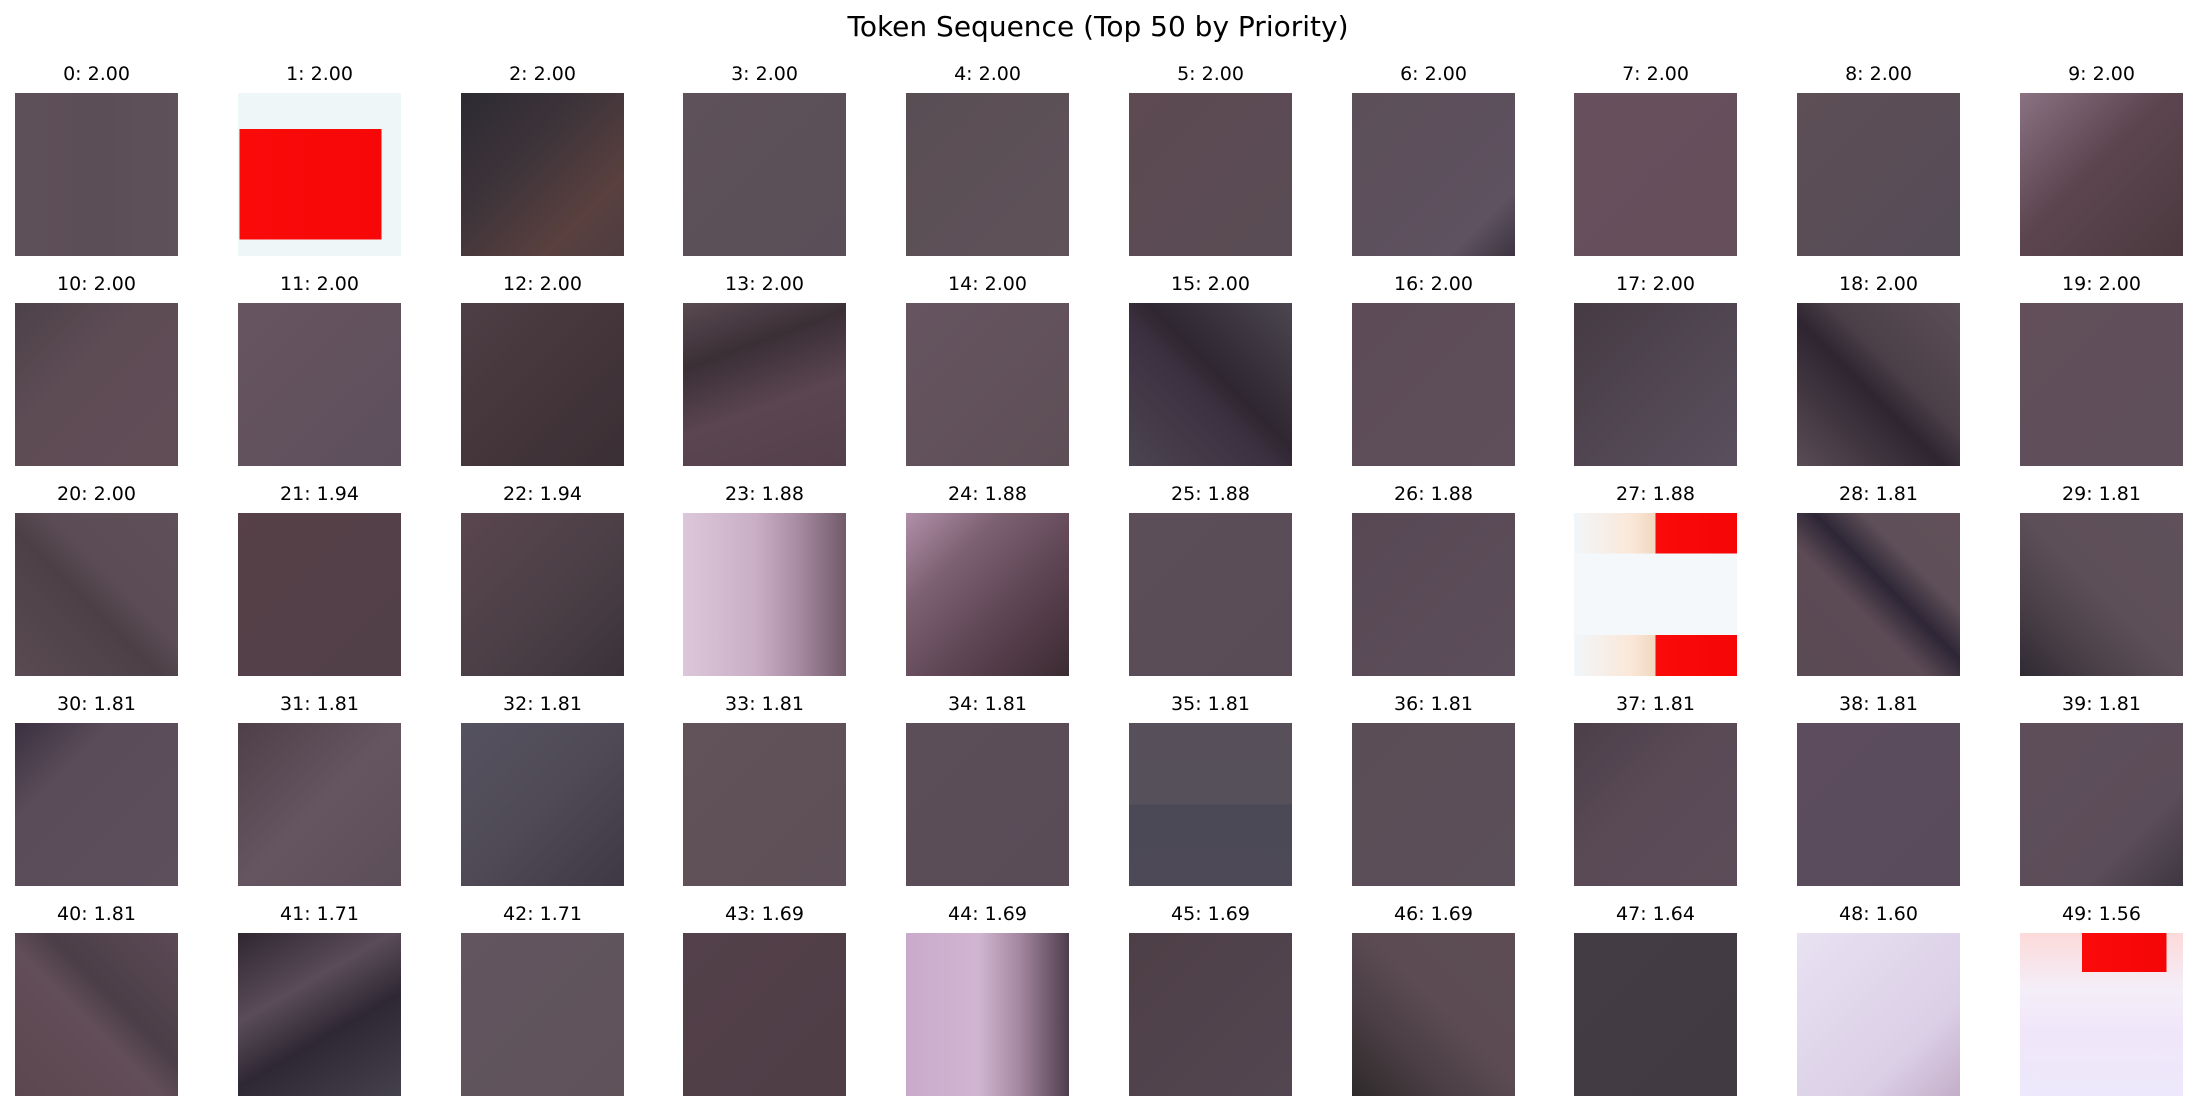 The width and height of the screenshot is (2196, 1110). I want to click on token-cell: 22: 1.94, so click(542, 579).